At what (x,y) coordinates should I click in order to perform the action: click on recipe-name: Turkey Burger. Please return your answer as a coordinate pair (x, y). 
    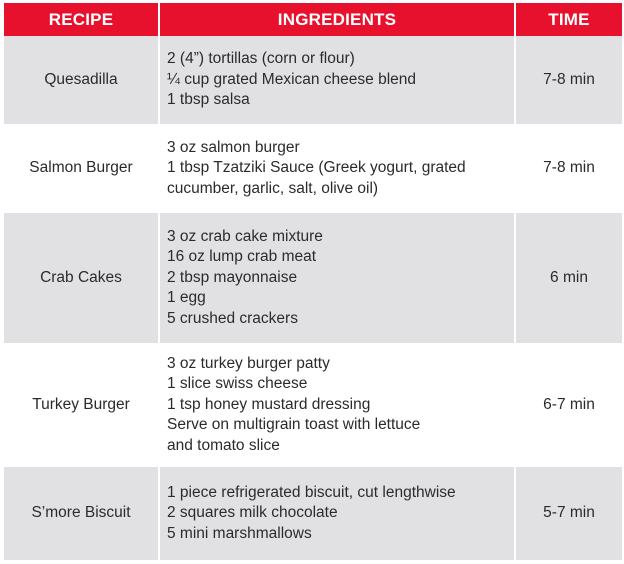
    Looking at the image, I should click on (82, 405).